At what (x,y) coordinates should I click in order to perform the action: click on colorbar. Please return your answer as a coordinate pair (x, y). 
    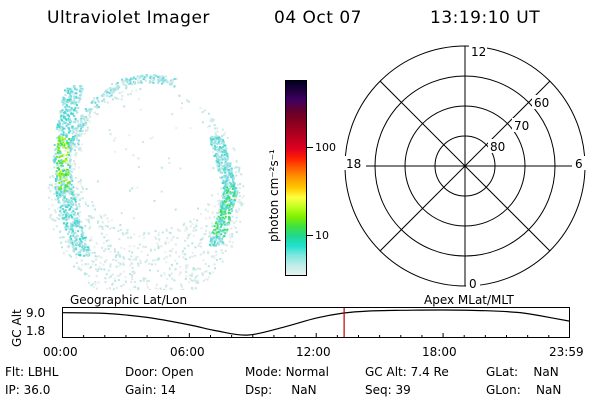
    Looking at the image, I should click on (296, 178).